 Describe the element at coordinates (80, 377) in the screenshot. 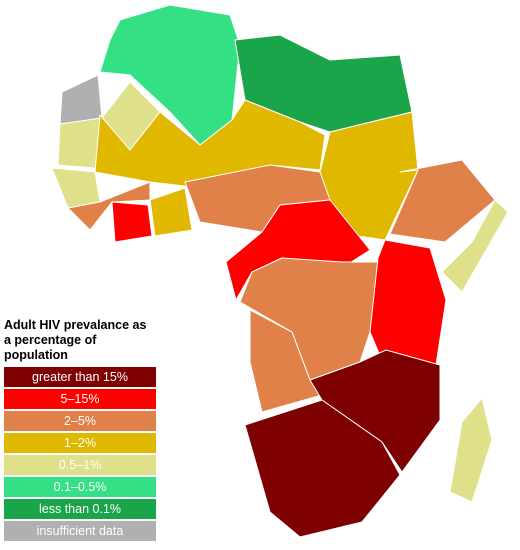

I see `legend-item: greater than 15%` at that location.